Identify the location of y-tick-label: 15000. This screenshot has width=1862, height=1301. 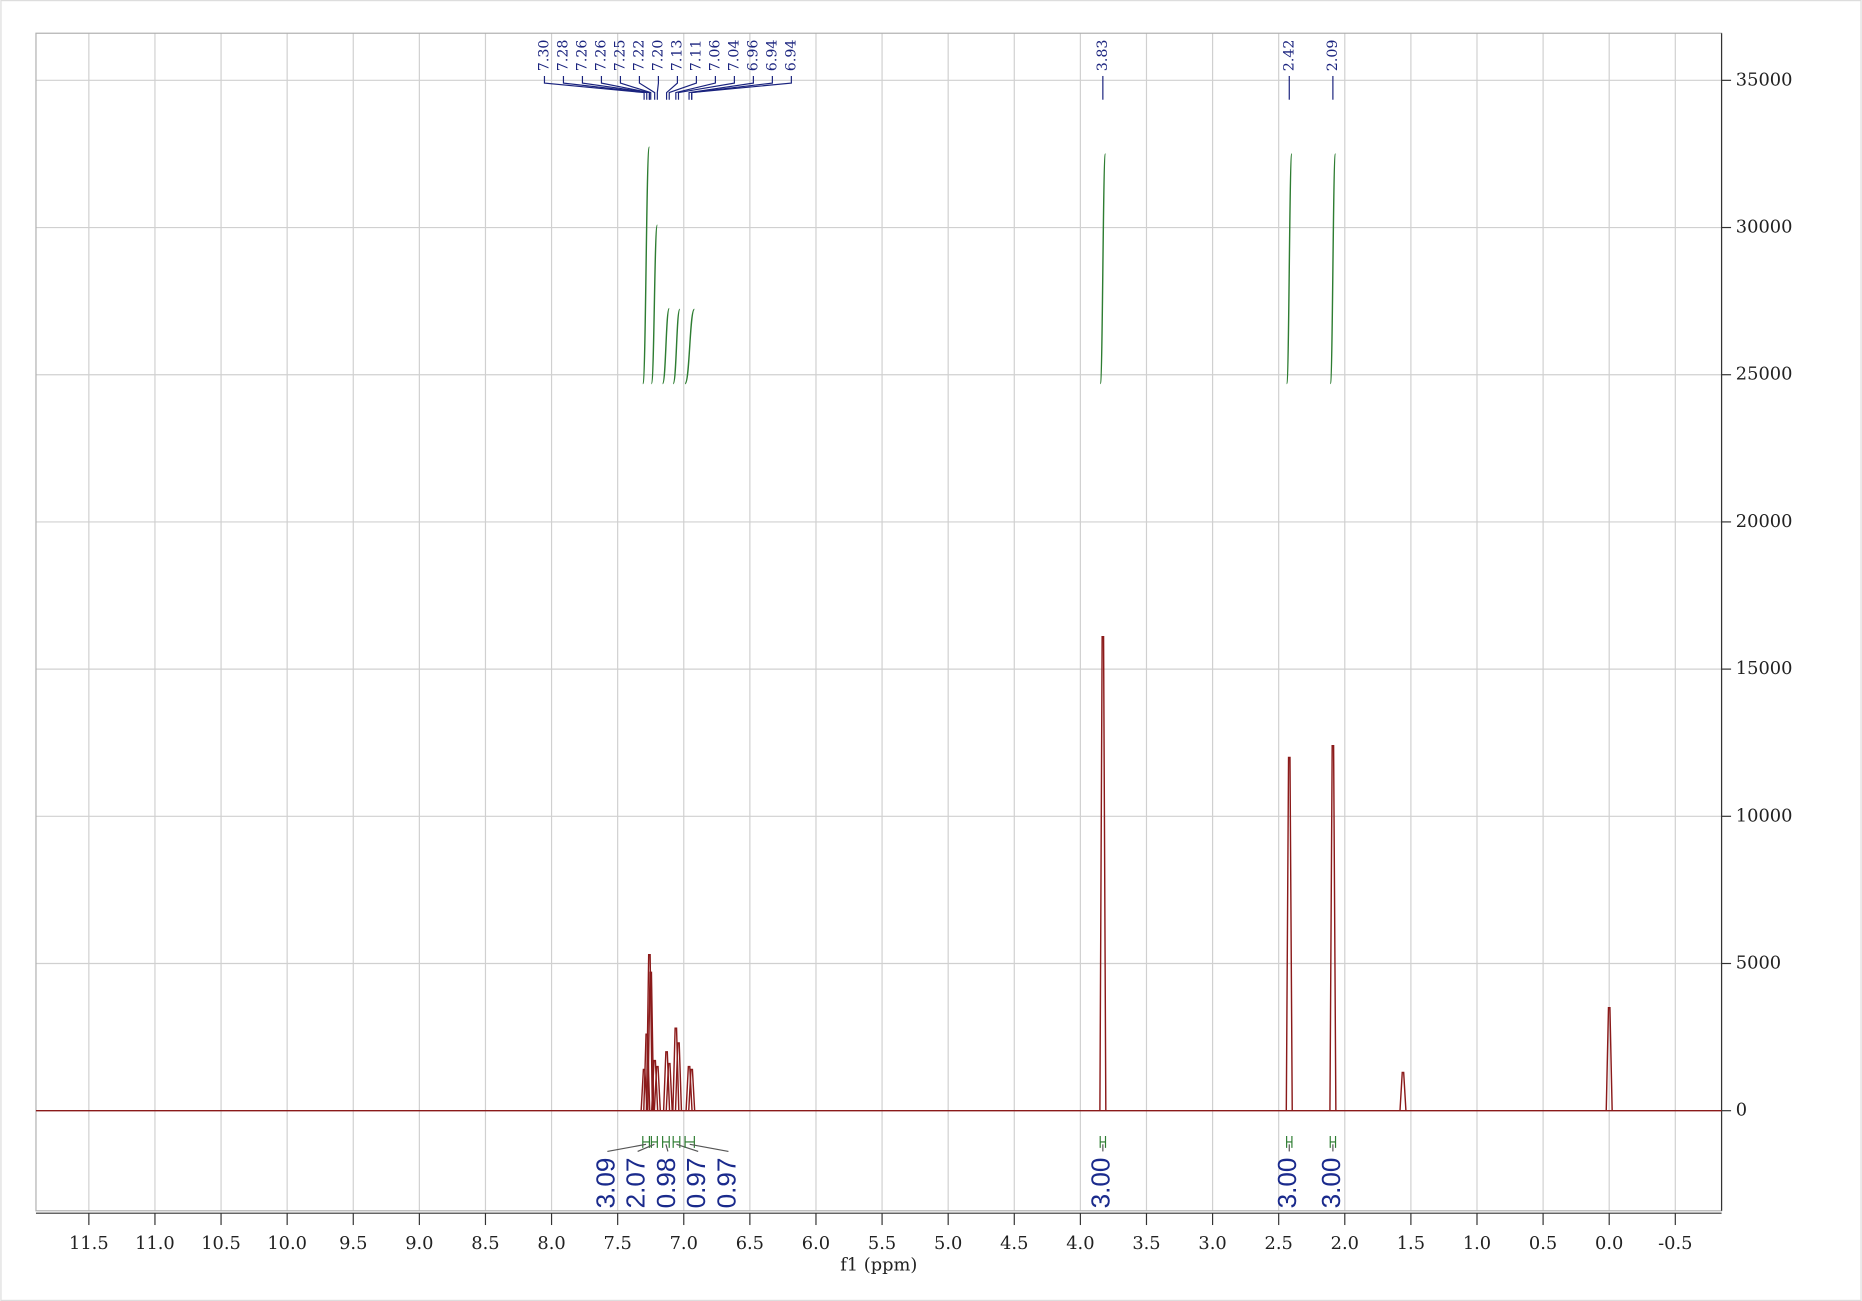
(1764, 668).